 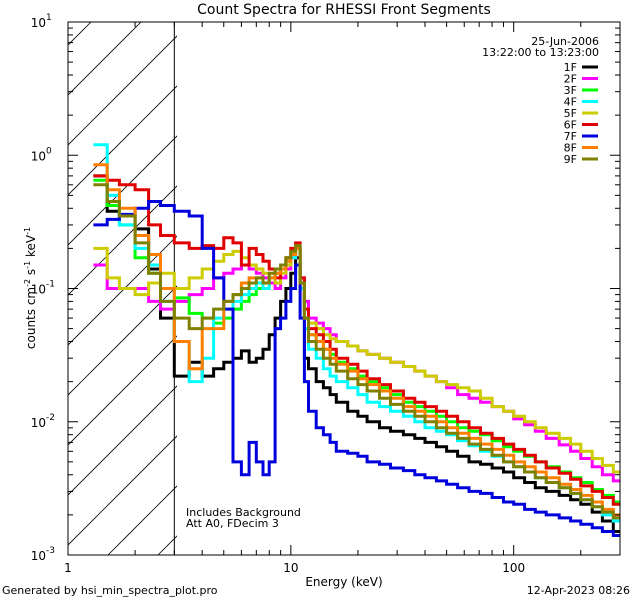 What do you see at coordinates (565, 41) in the screenshot?
I see `legend-date: 25-Jun-2006` at bounding box center [565, 41].